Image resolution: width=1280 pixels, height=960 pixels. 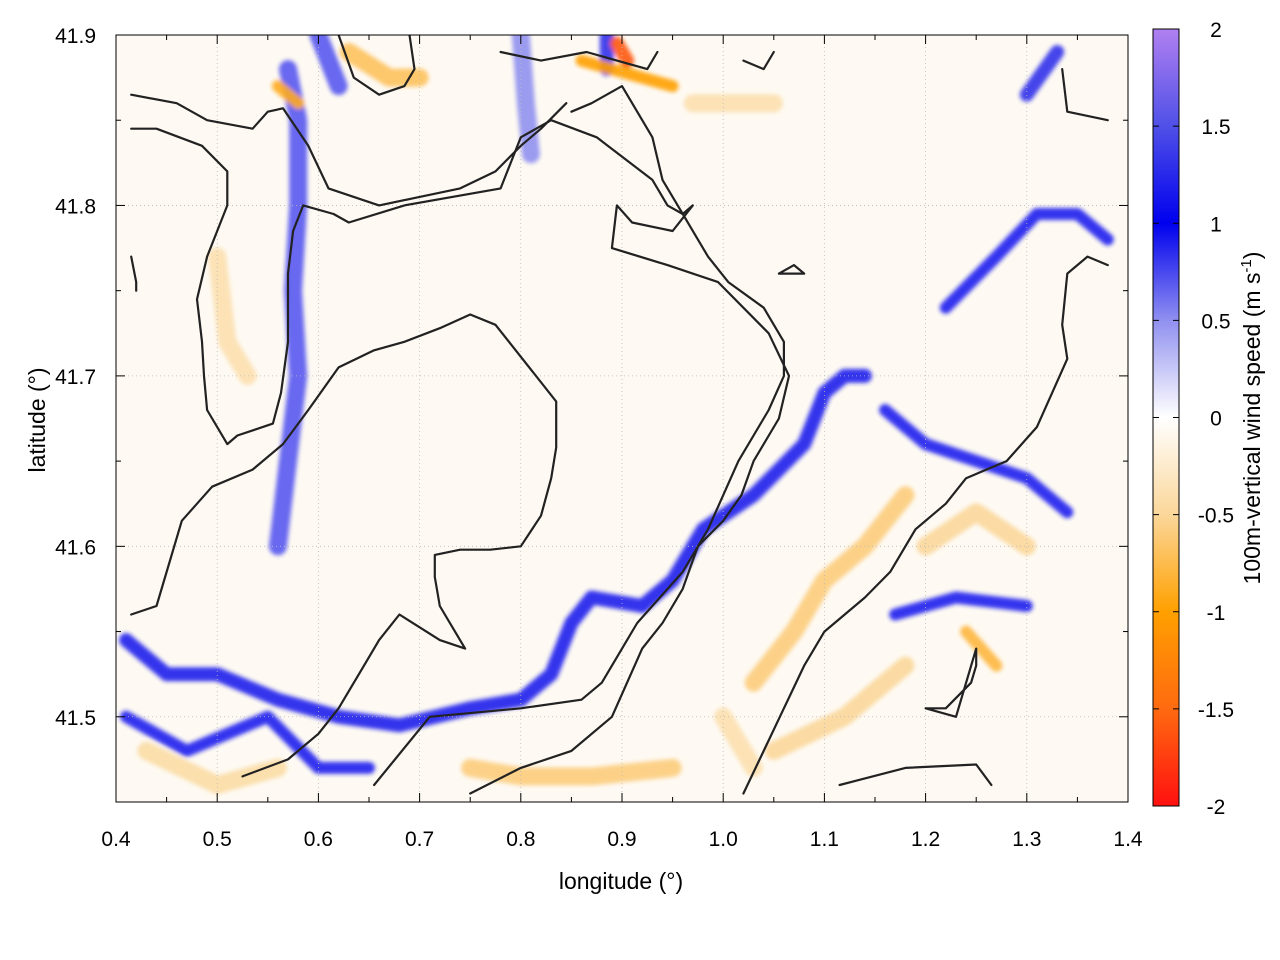 I want to click on x-tick-label: 1.2, so click(x=925, y=839).